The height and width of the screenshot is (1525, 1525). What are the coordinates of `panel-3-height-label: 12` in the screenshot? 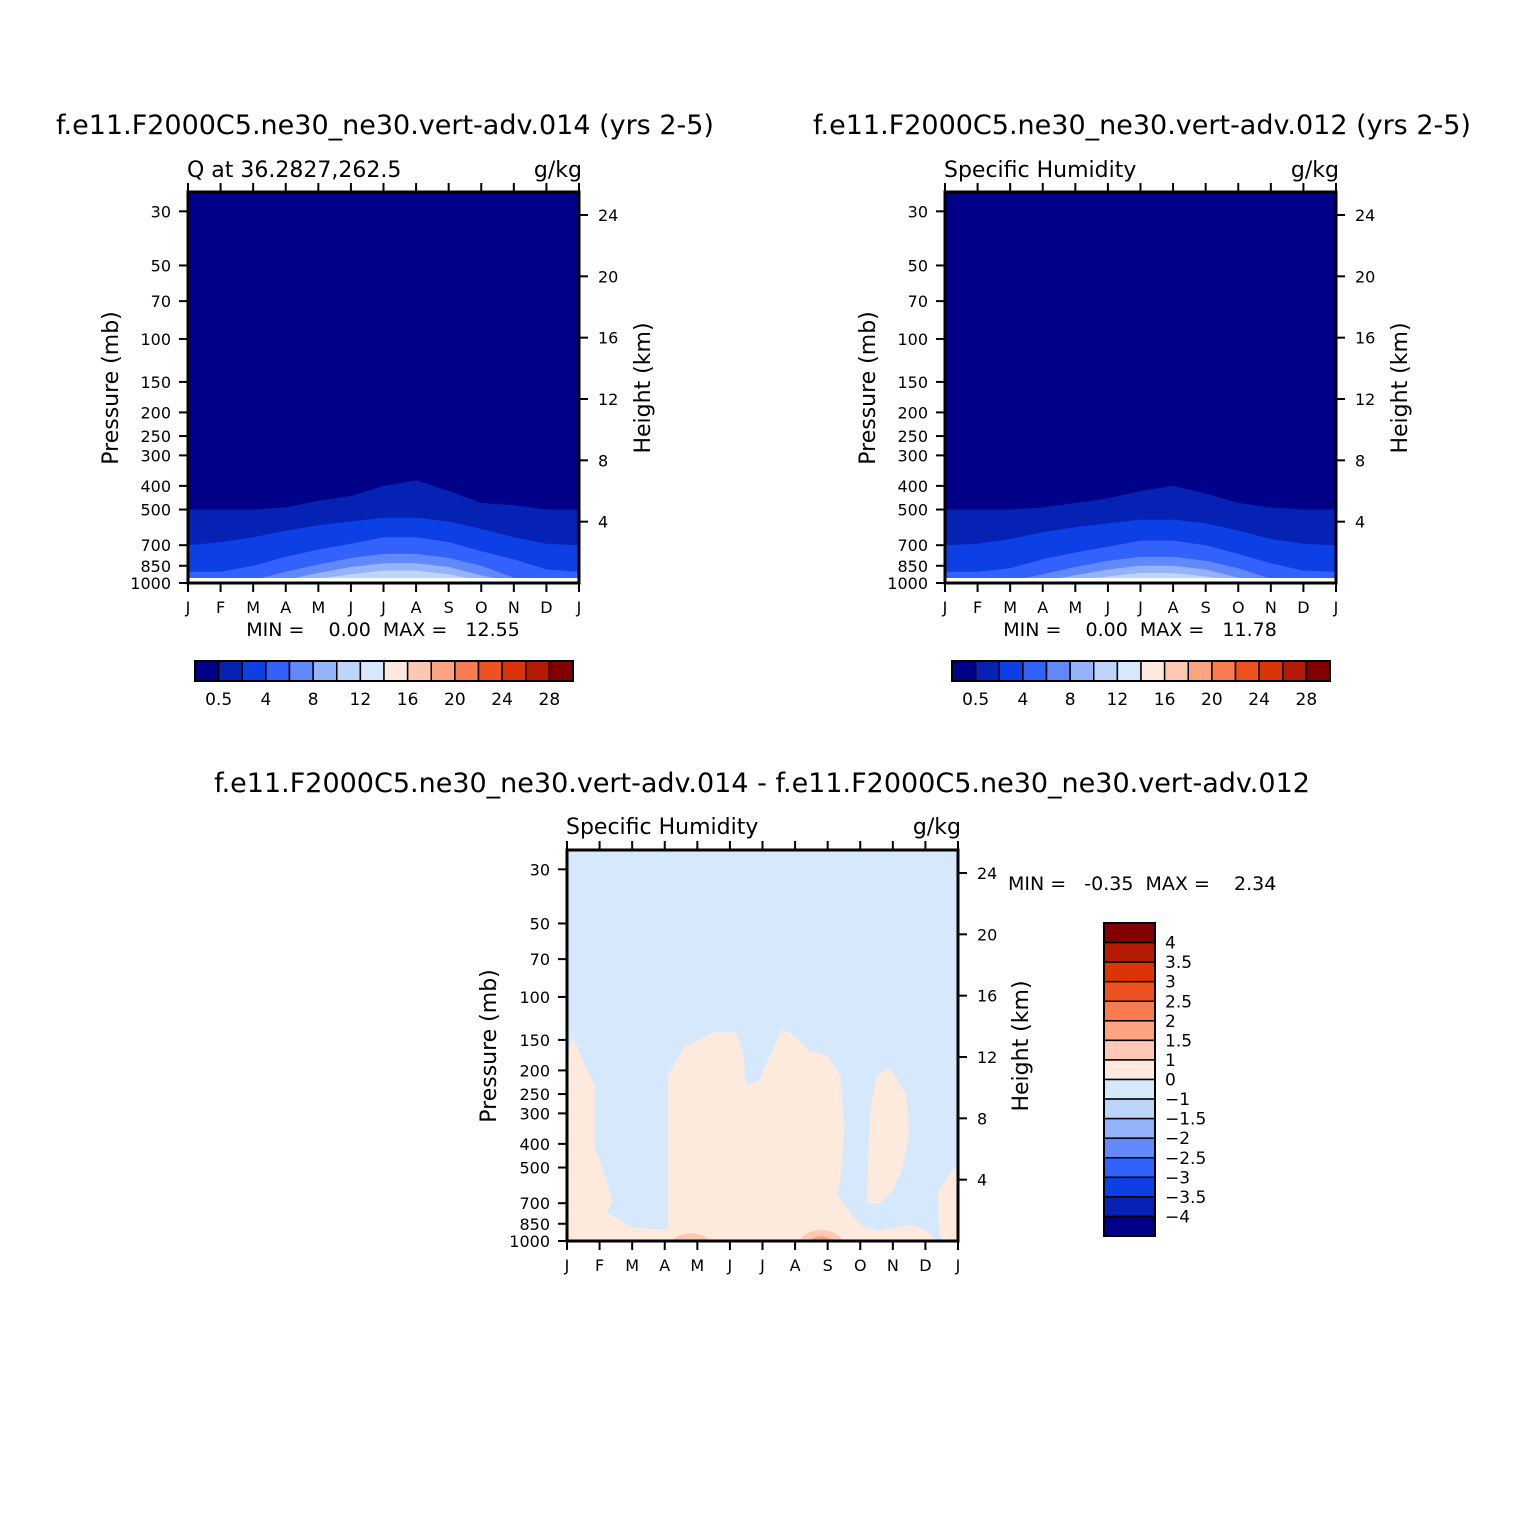 It's located at (987, 1057).